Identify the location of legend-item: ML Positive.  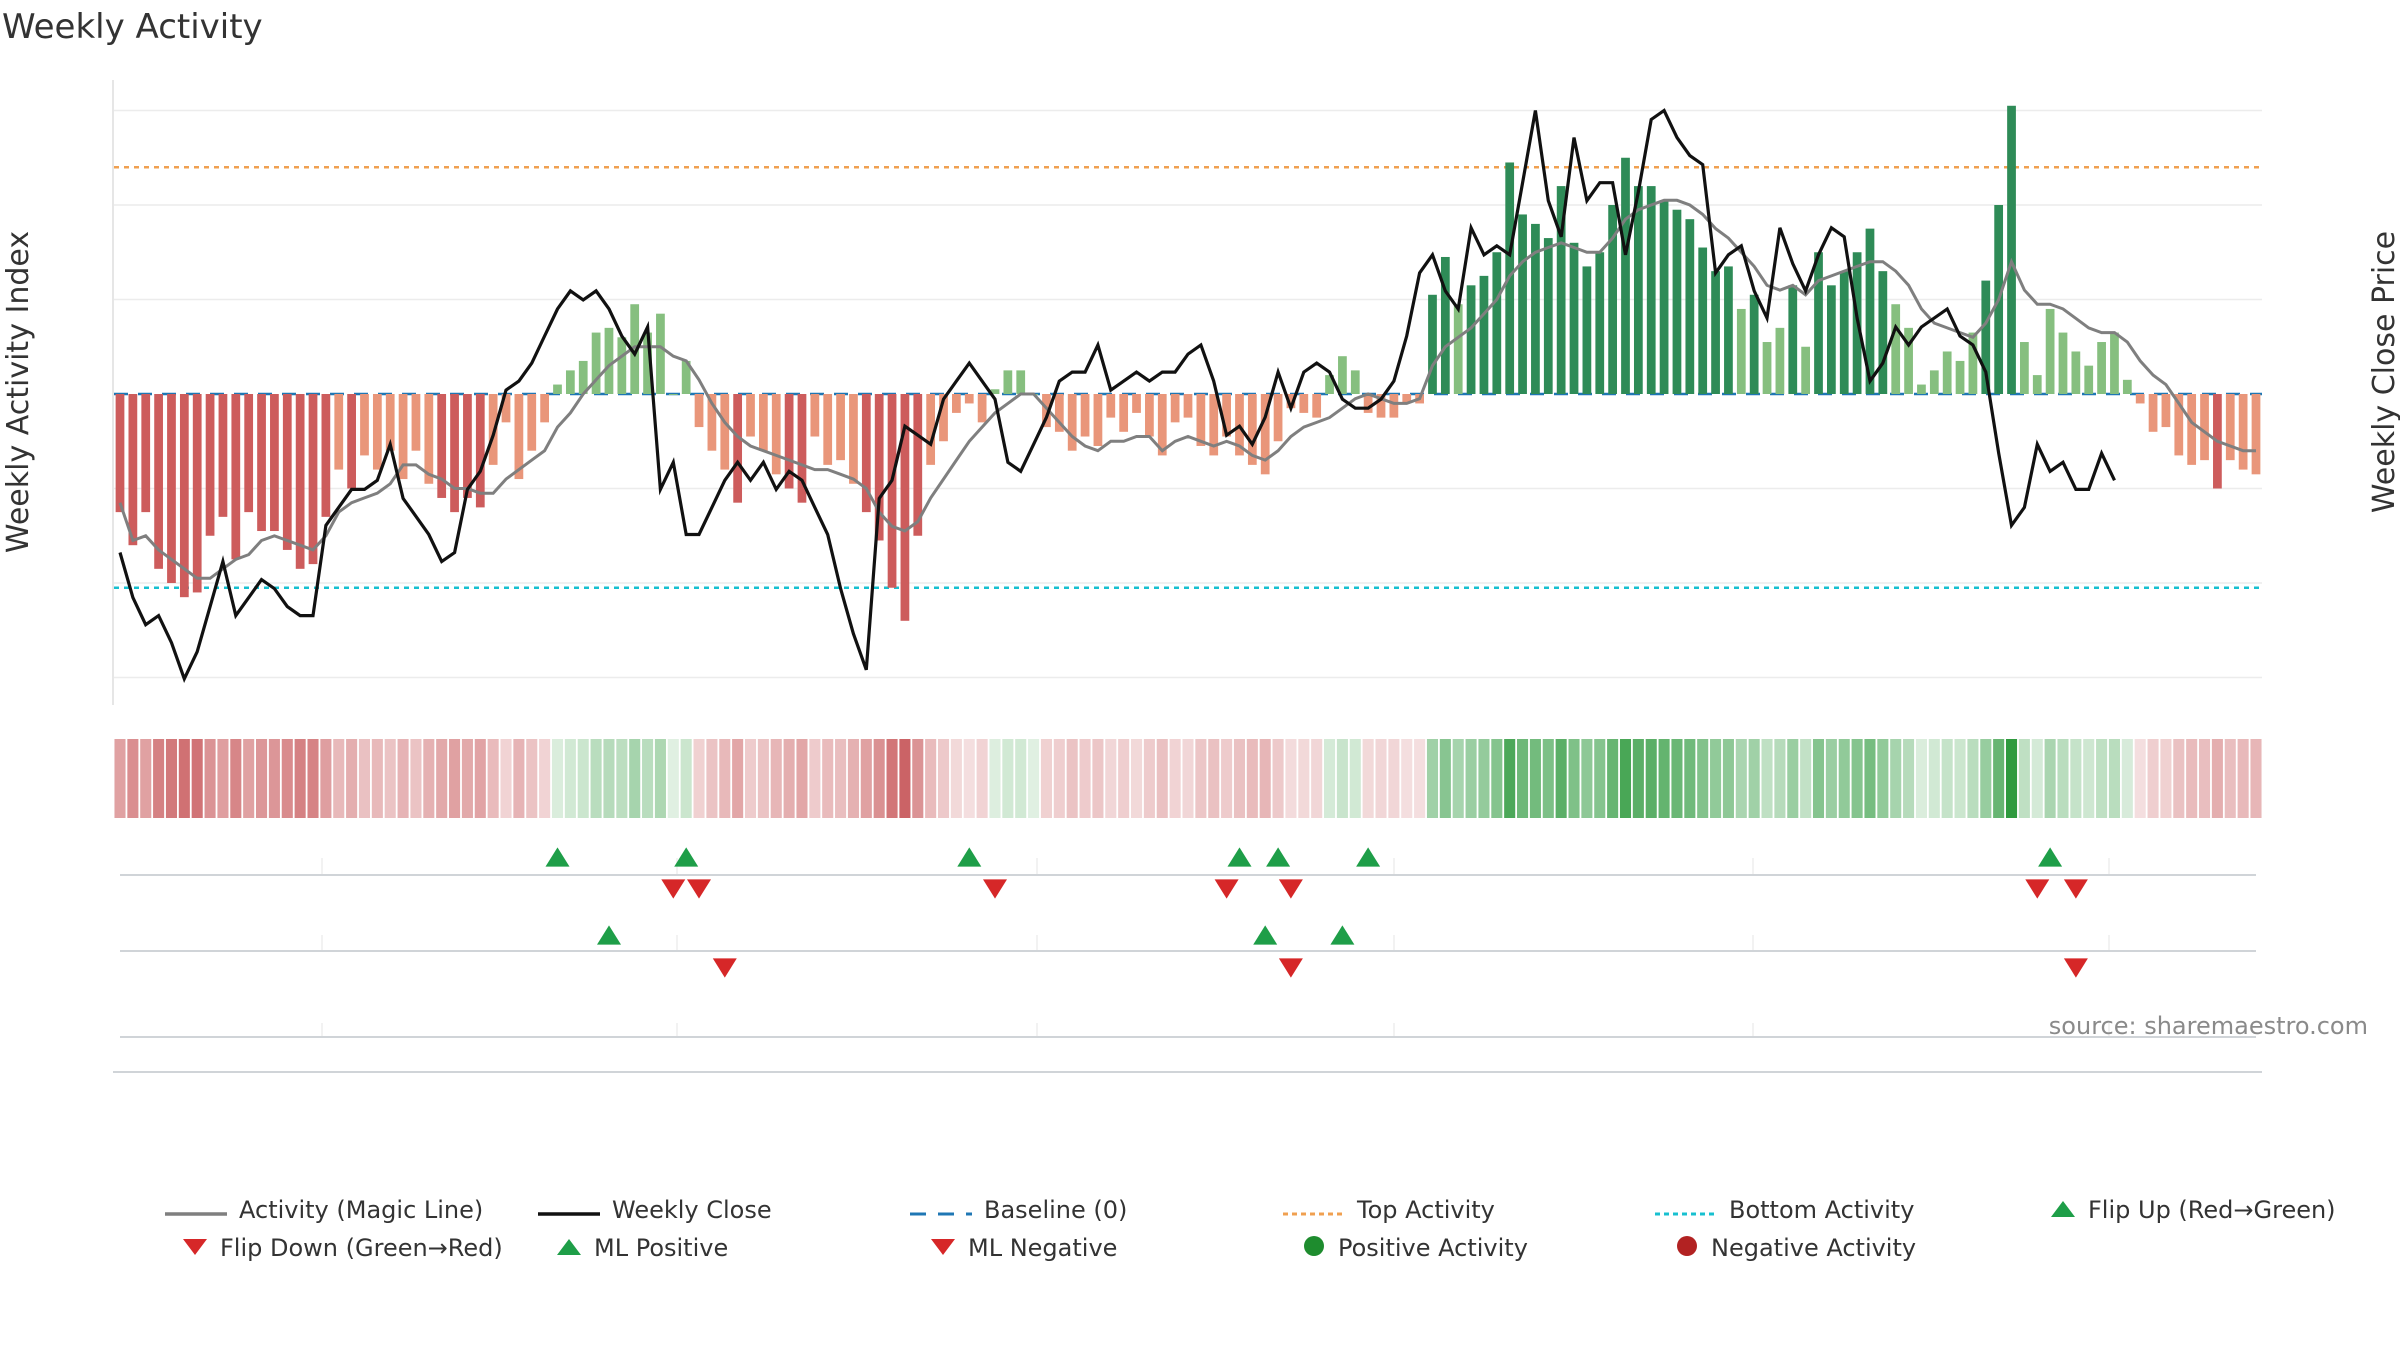
(642, 1248).